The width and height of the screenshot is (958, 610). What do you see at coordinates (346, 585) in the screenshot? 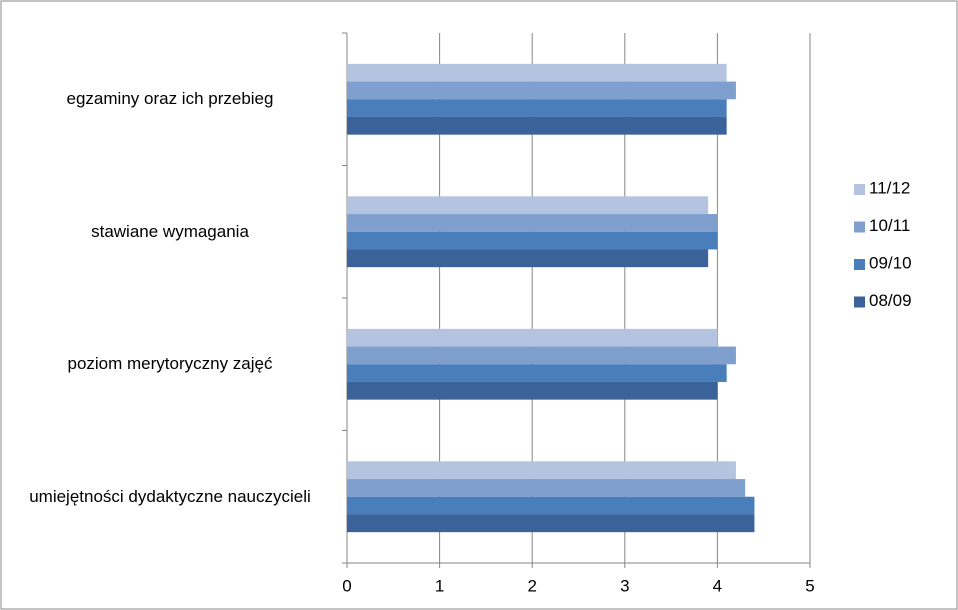
I see `x-tick-label: 0` at bounding box center [346, 585].